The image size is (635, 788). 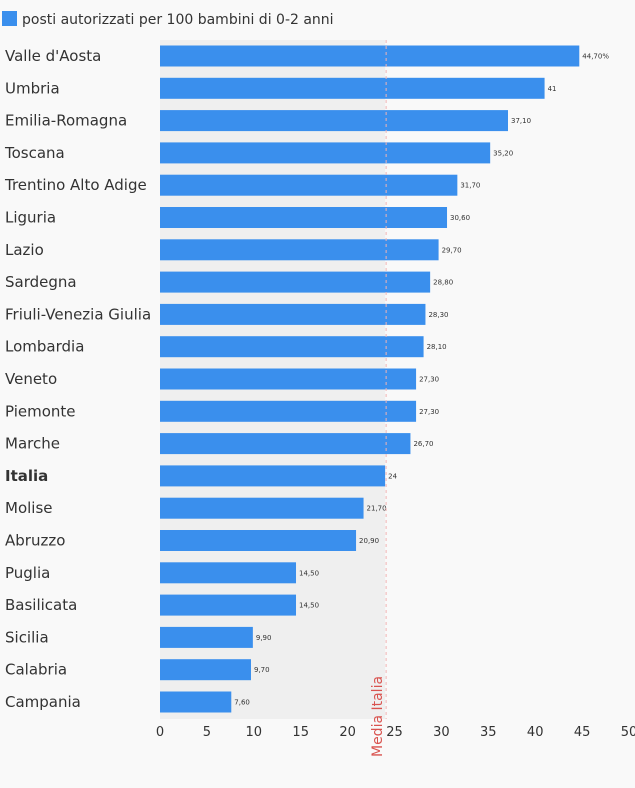 What do you see at coordinates (392, 476) in the screenshot?
I see `data-label: 24` at bounding box center [392, 476].